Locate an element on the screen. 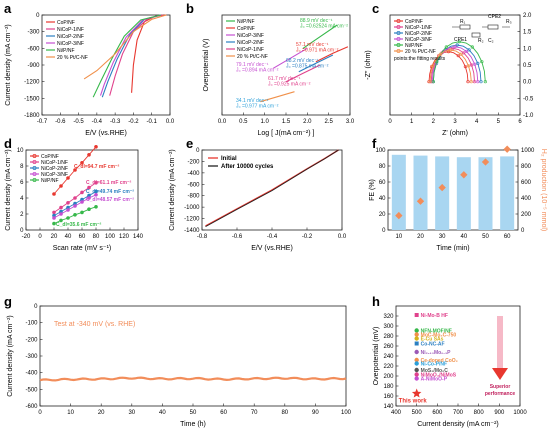 This screenshot has width=550, height=434. comparison-label: A-NiMoO-P is located at coordinates (434, 380).